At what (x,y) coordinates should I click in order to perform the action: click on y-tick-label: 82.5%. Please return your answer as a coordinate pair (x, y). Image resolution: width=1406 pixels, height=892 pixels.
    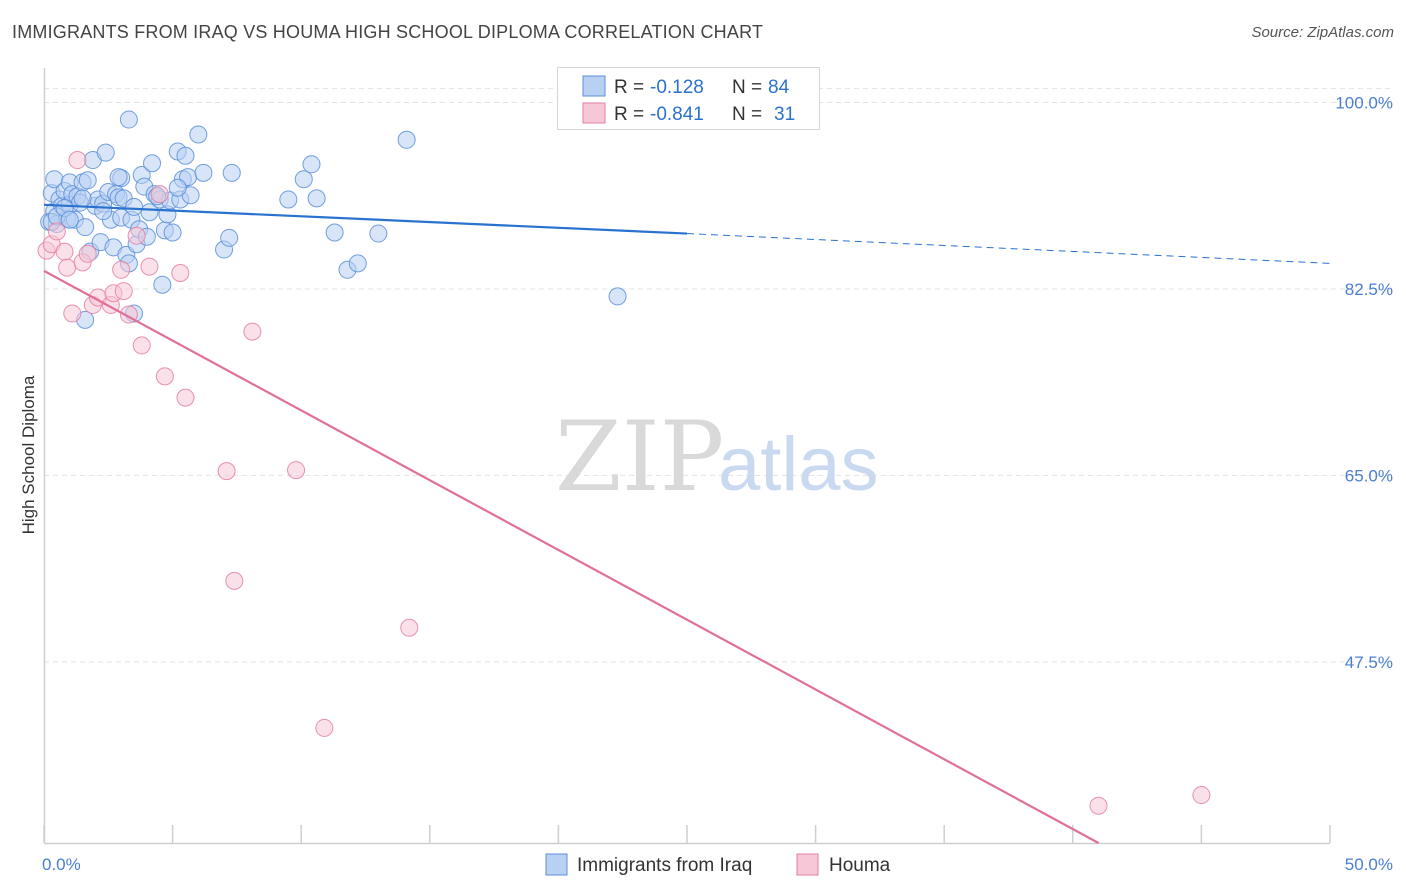
    Looking at the image, I should click on (1369, 289).